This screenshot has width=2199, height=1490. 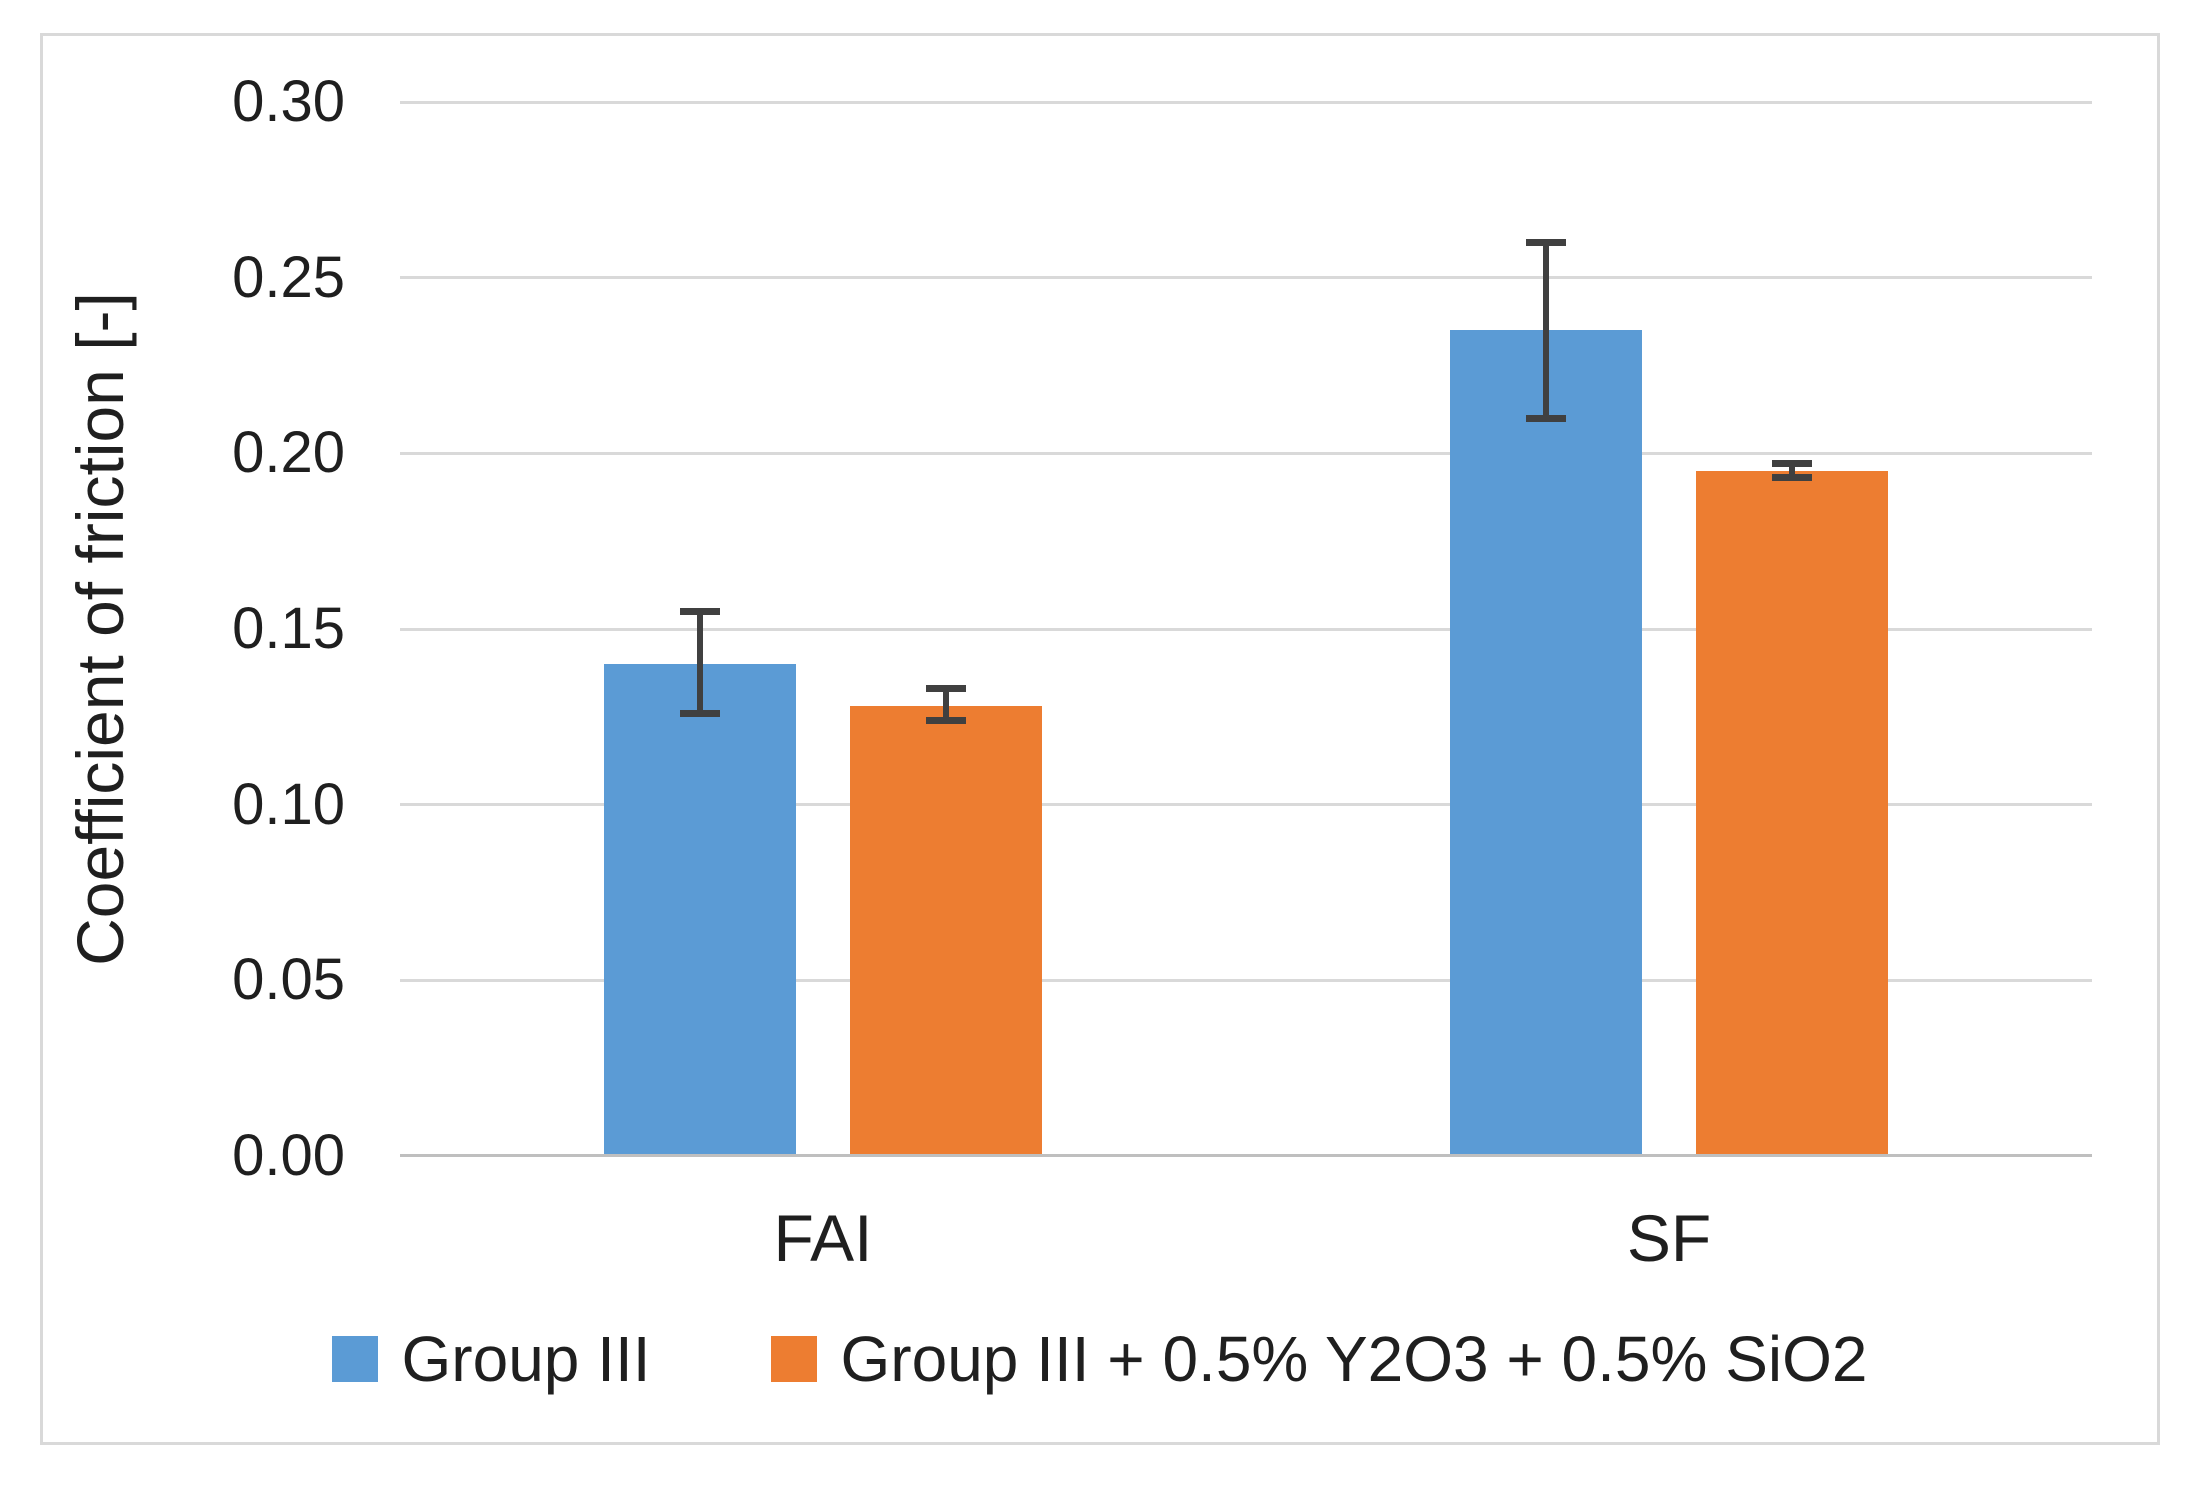 I want to click on y-tick-label: 0.05, so click(x=288, y=980).